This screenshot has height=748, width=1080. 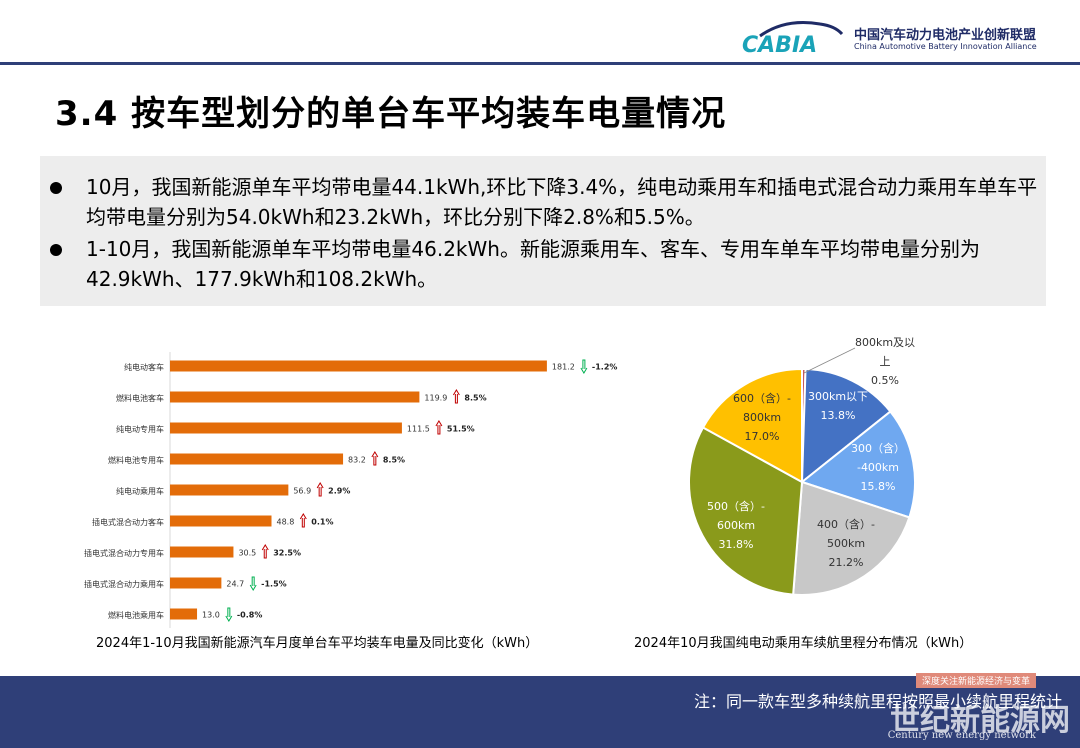 What do you see at coordinates (418, 429) in the screenshot?
I see `bar-value-label: 111.5` at bounding box center [418, 429].